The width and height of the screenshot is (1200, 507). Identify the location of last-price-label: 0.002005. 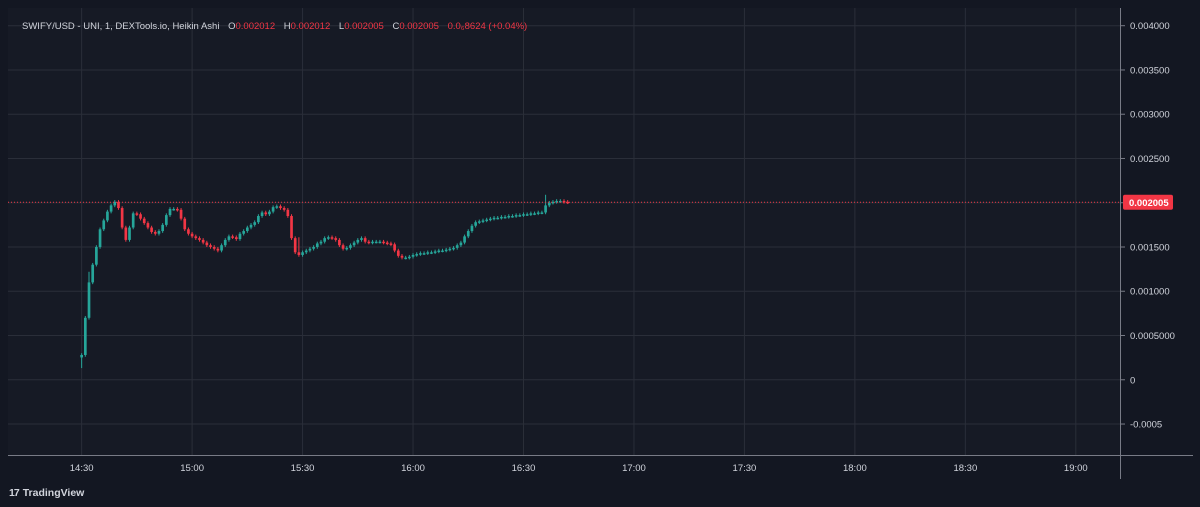
(1149, 203).